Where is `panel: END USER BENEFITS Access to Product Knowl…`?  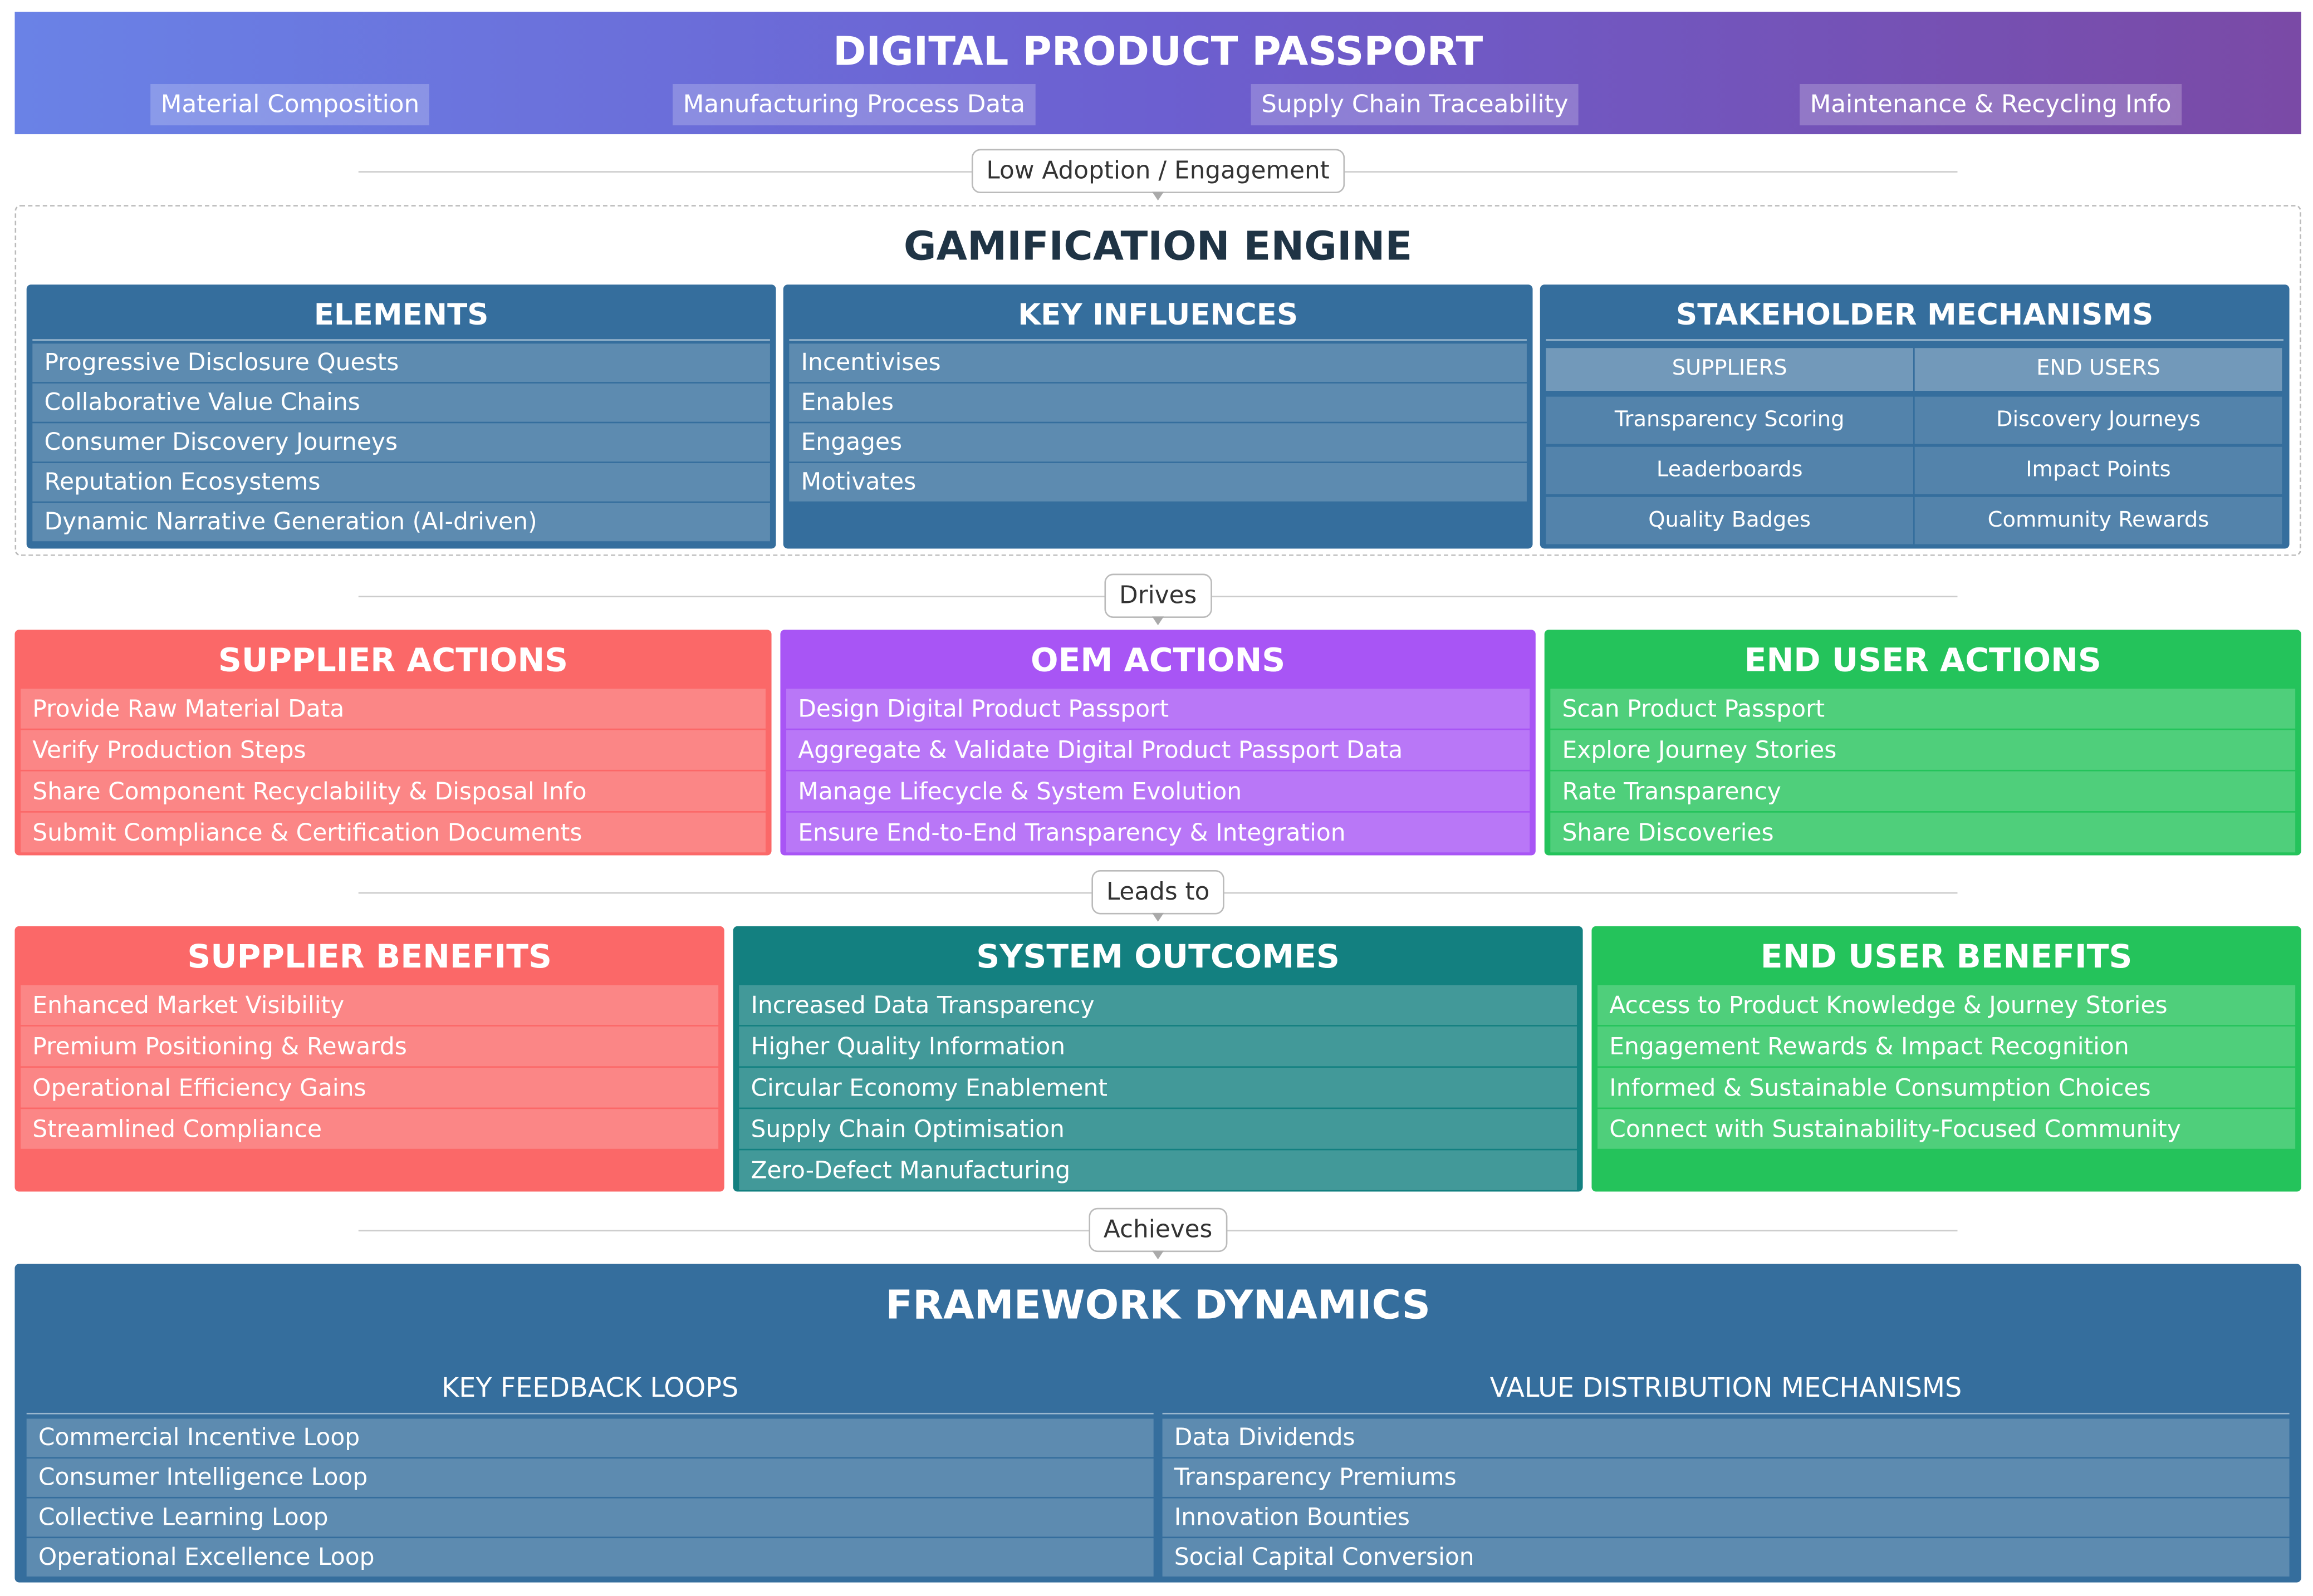 panel: END USER BENEFITS Access to Product Knowl… is located at coordinates (1946, 1059).